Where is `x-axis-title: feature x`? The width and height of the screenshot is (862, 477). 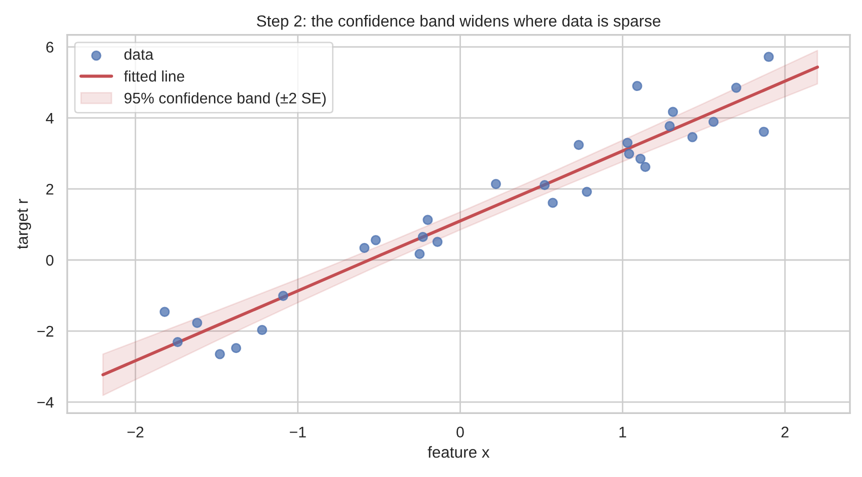
x-axis-title: feature x is located at coordinates (459, 452).